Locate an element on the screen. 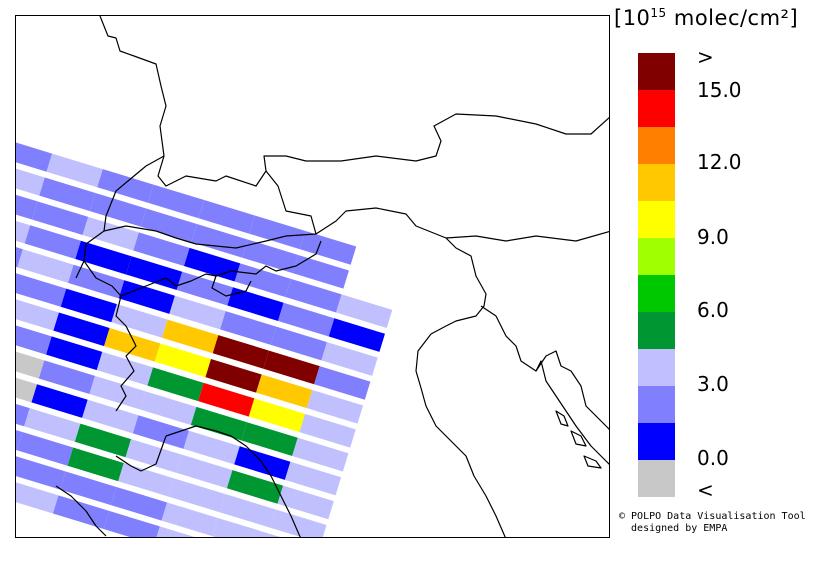 The height and width of the screenshot is (566, 813). legend-label: < is located at coordinates (705, 490).